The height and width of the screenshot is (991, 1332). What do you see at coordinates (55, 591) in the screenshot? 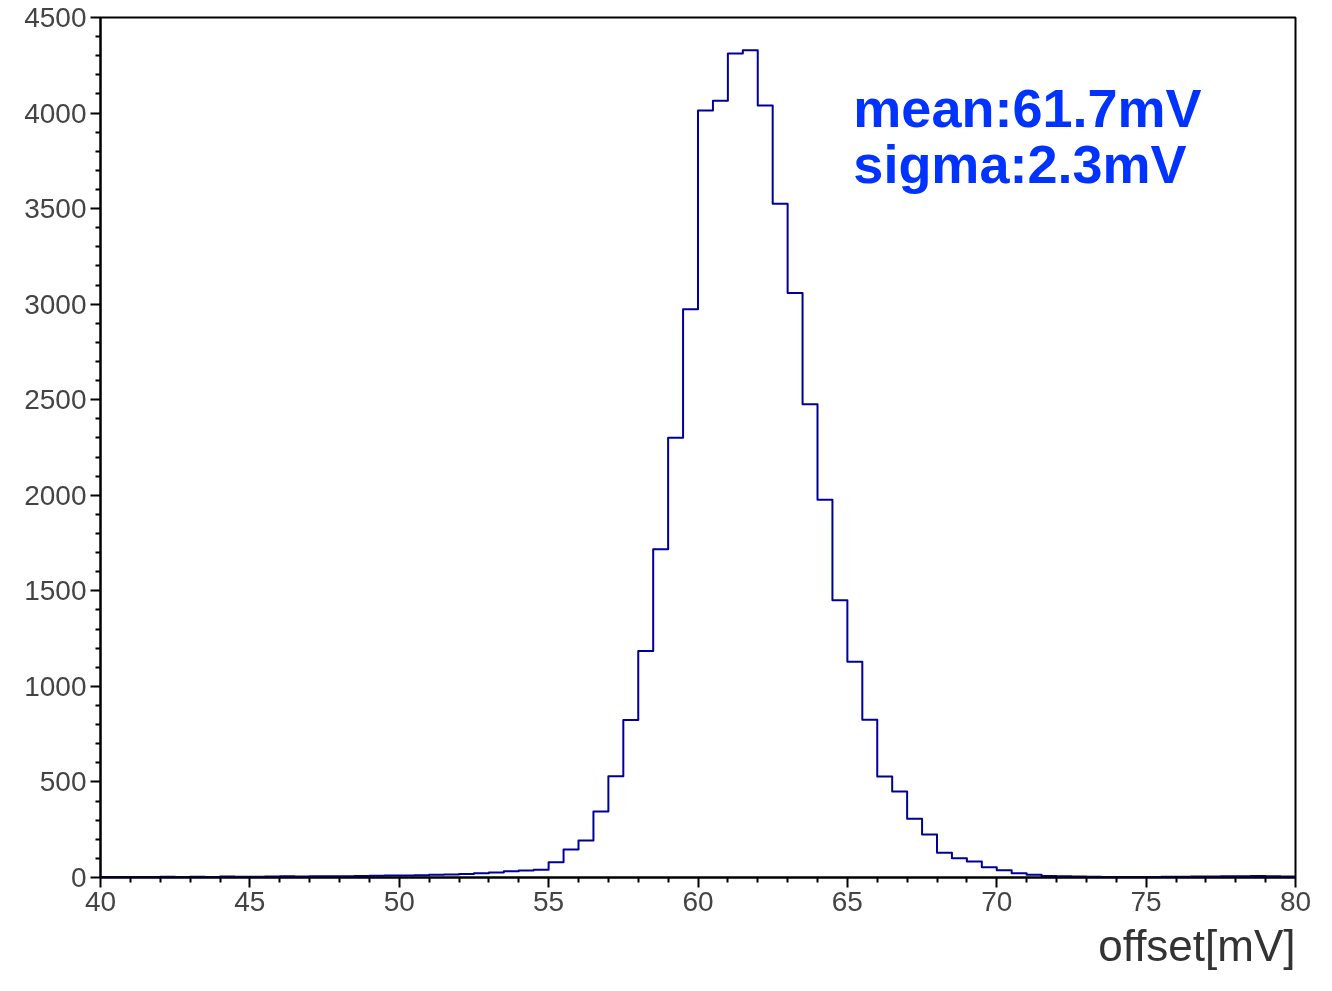
I see `y-tick-label: 1500` at bounding box center [55, 591].